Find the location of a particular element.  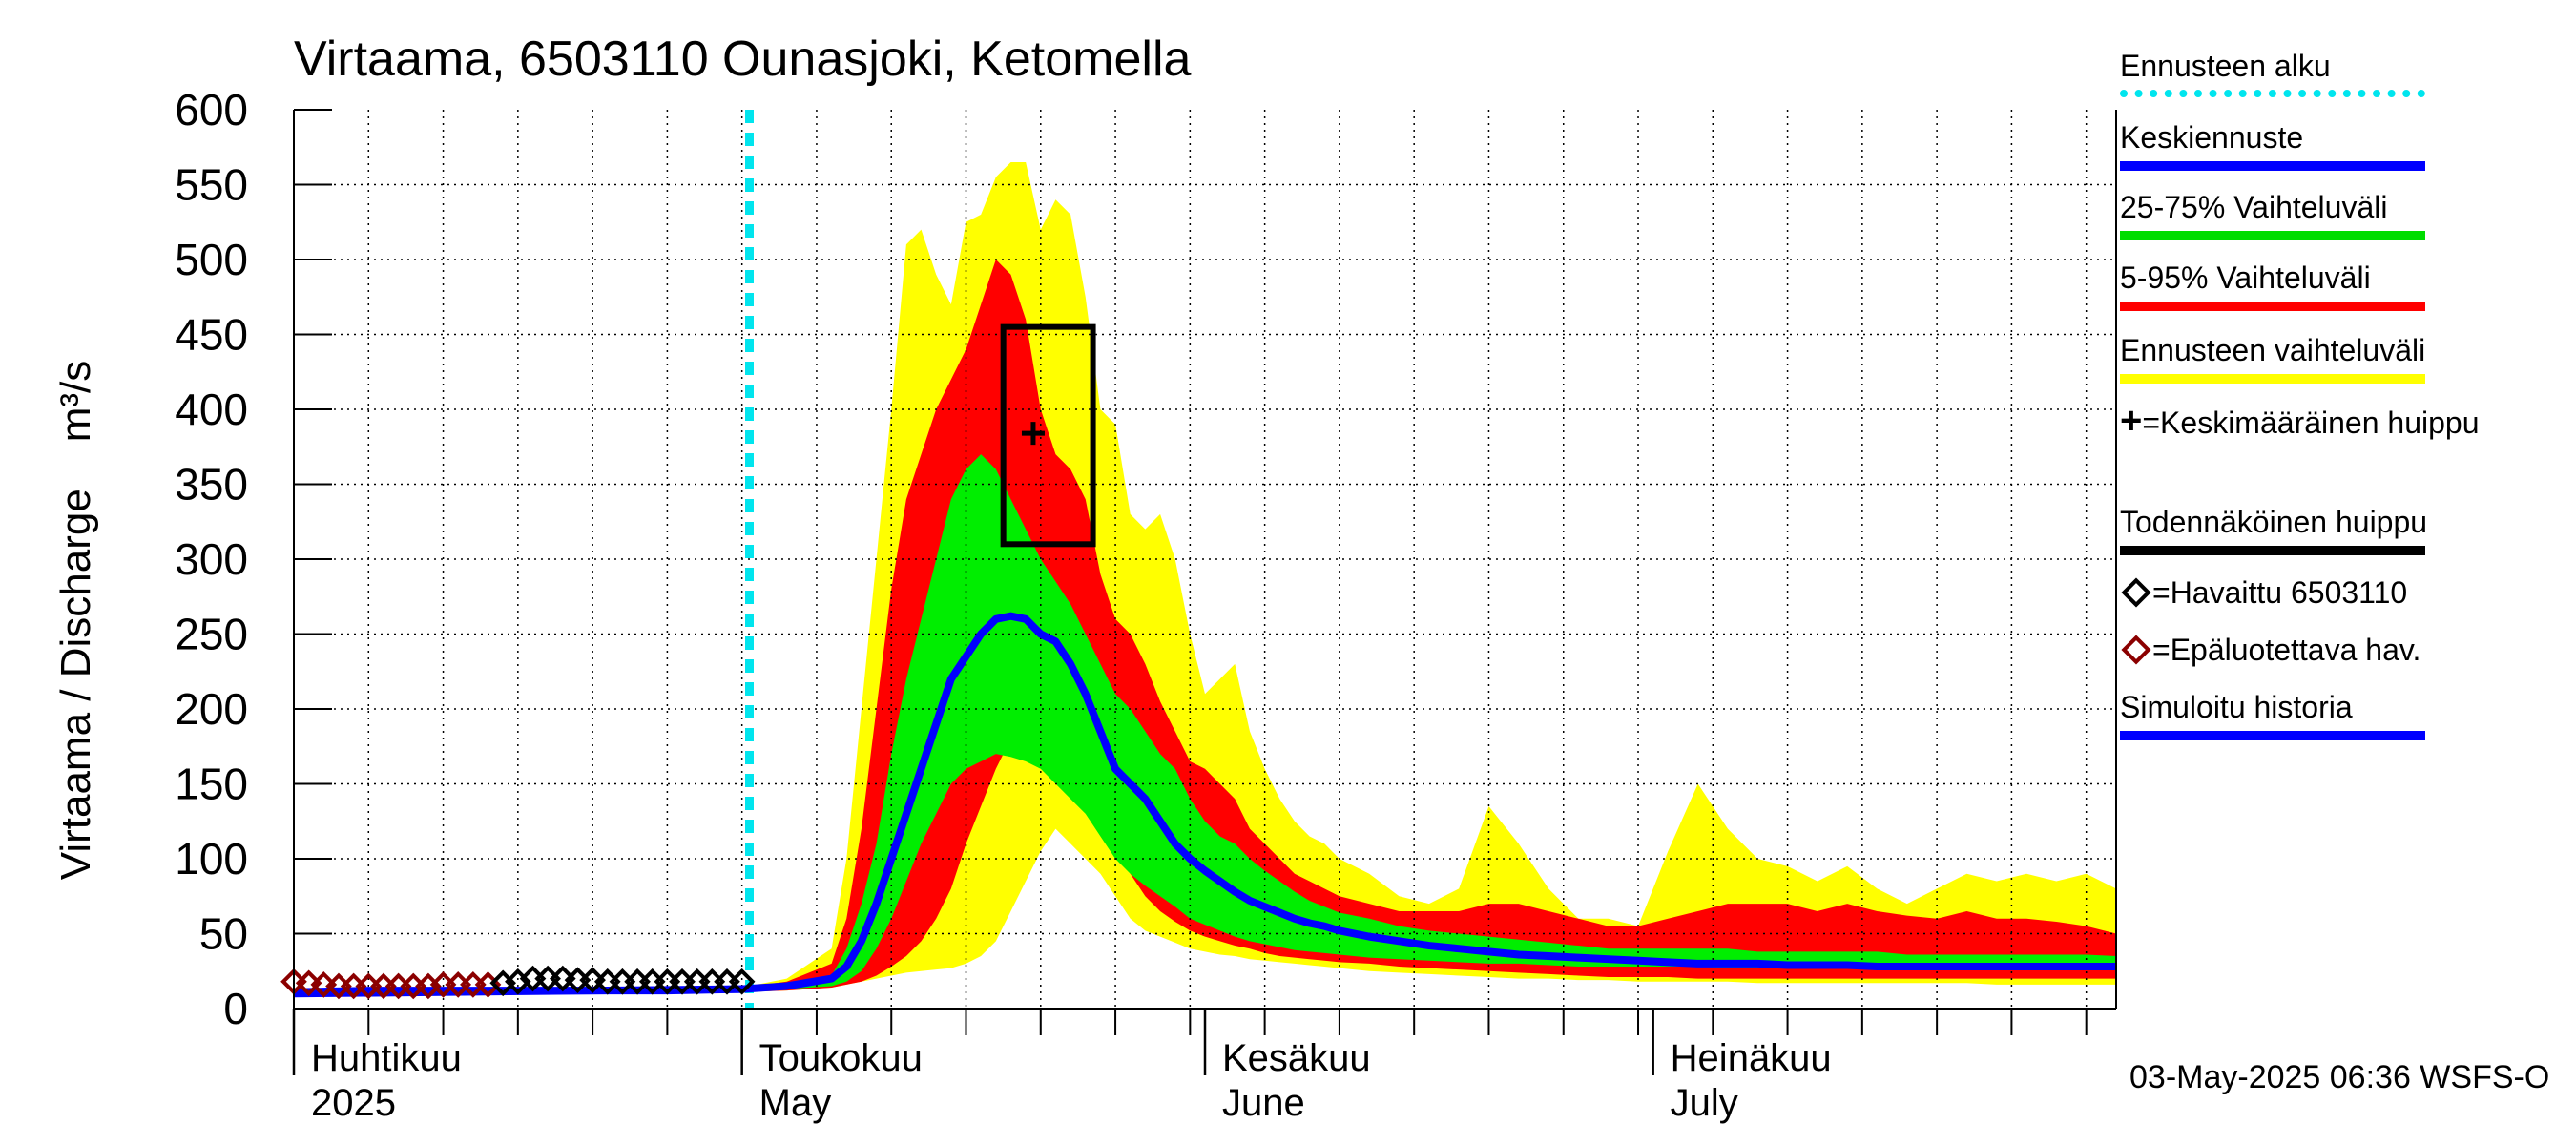

y-tick-label: 450 is located at coordinates (211, 335).